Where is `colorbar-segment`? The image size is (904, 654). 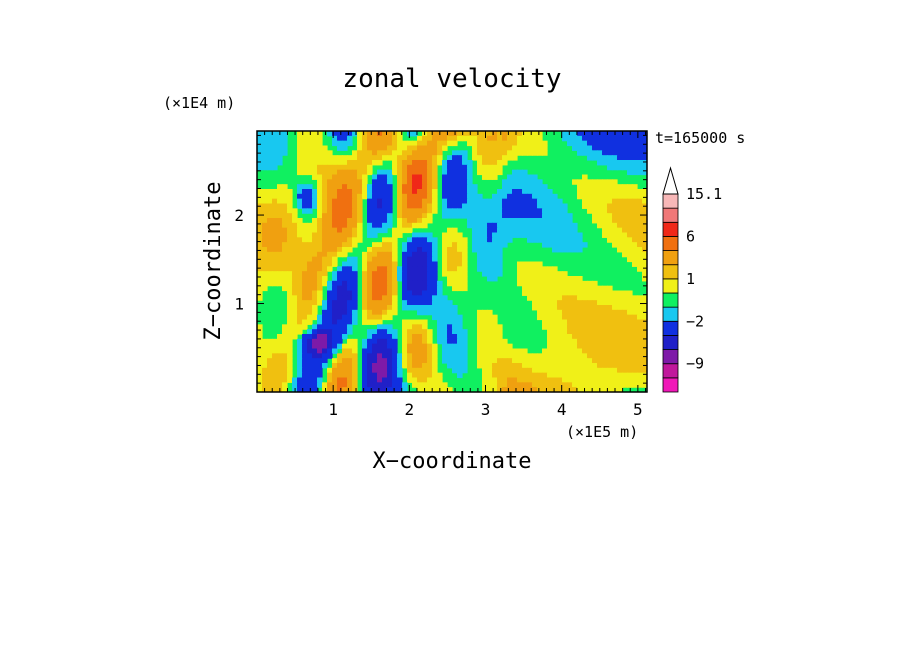 colorbar-segment is located at coordinates (670, 272).